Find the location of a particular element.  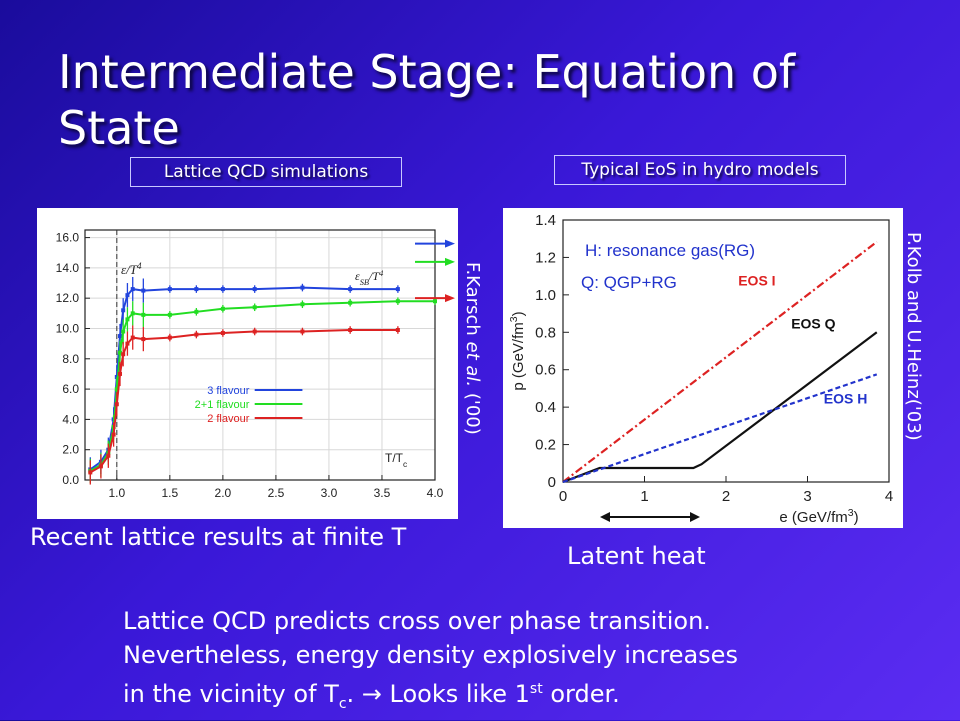

series-label-1: EOS Q is located at coordinates (813, 324).